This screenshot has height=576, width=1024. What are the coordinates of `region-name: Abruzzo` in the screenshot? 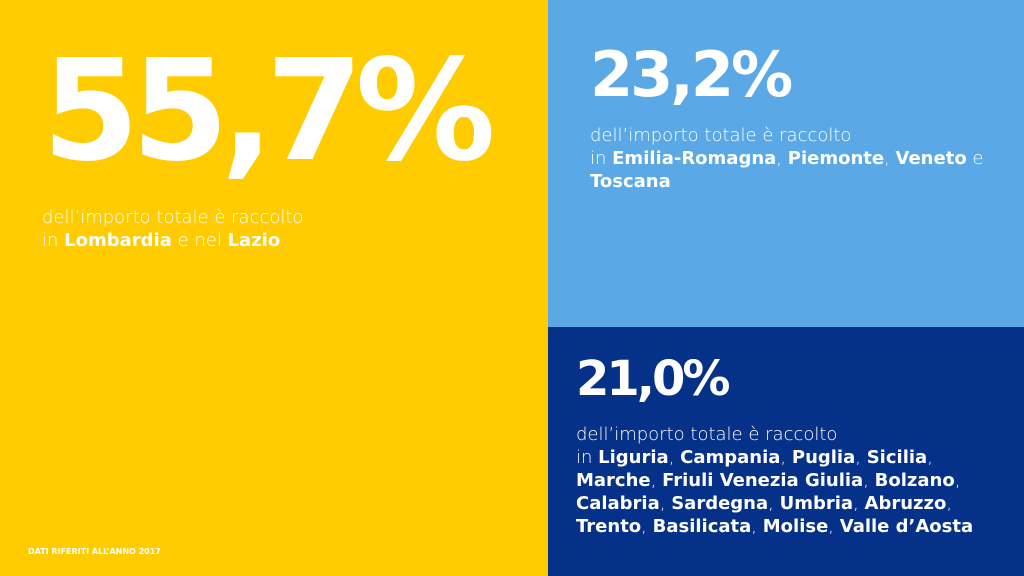 It's located at (905, 503).